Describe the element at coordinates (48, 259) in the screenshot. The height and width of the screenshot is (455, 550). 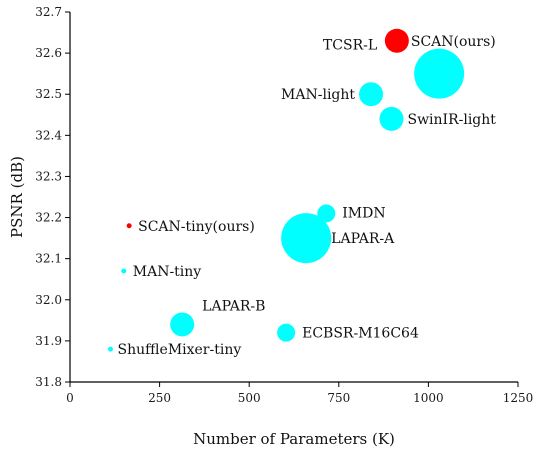
I see `y-tick-label: 32.1` at that location.